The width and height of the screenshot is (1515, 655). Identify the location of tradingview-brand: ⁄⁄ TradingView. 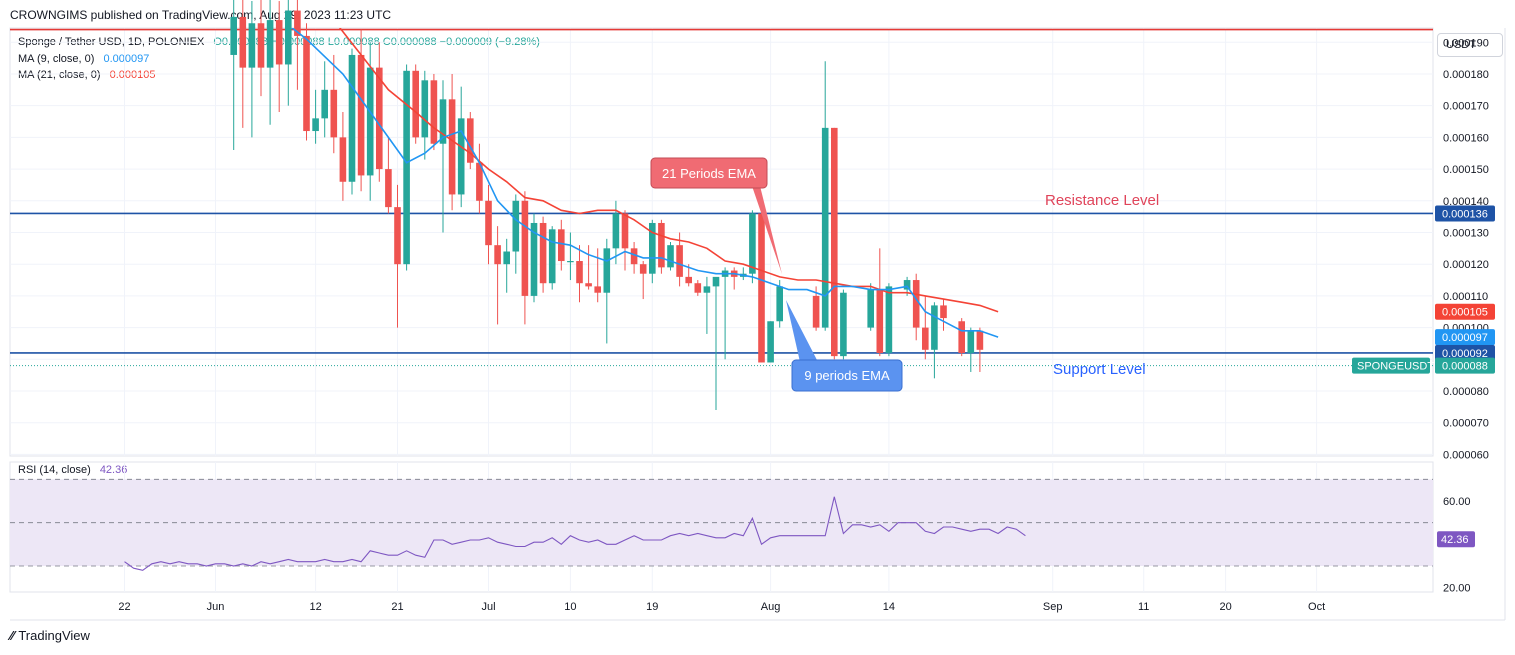
(50, 635).